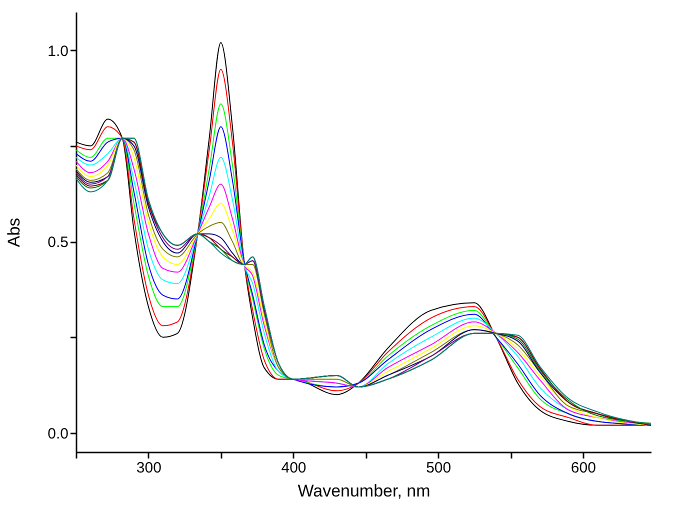 The width and height of the screenshot is (679, 518). What do you see at coordinates (583, 468) in the screenshot?
I see `x-tick-label: 600` at bounding box center [583, 468].